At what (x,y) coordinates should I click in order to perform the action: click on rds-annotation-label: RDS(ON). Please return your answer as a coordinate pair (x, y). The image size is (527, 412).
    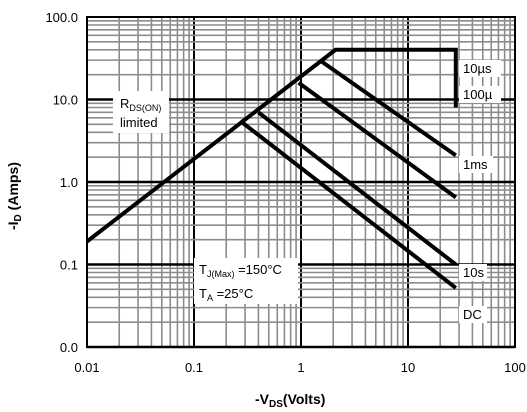
    Looking at the image, I should click on (140, 104).